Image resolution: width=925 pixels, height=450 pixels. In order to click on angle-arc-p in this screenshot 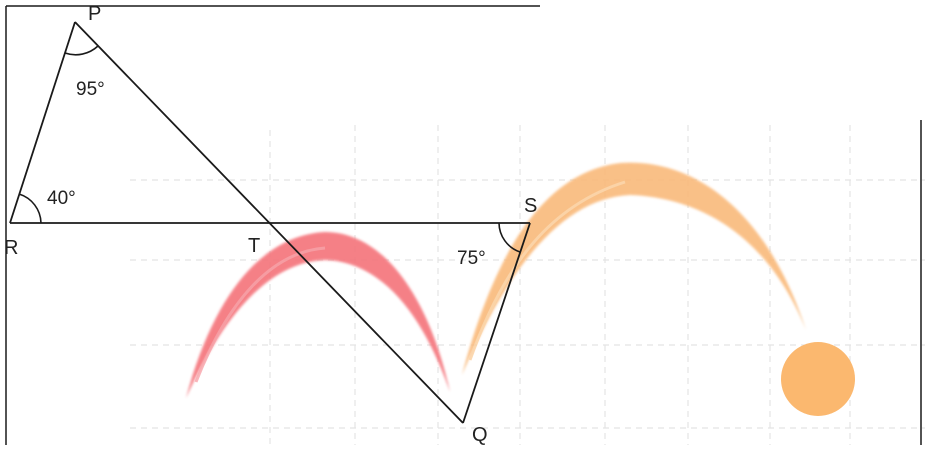, I will do `click(81, 50)`.